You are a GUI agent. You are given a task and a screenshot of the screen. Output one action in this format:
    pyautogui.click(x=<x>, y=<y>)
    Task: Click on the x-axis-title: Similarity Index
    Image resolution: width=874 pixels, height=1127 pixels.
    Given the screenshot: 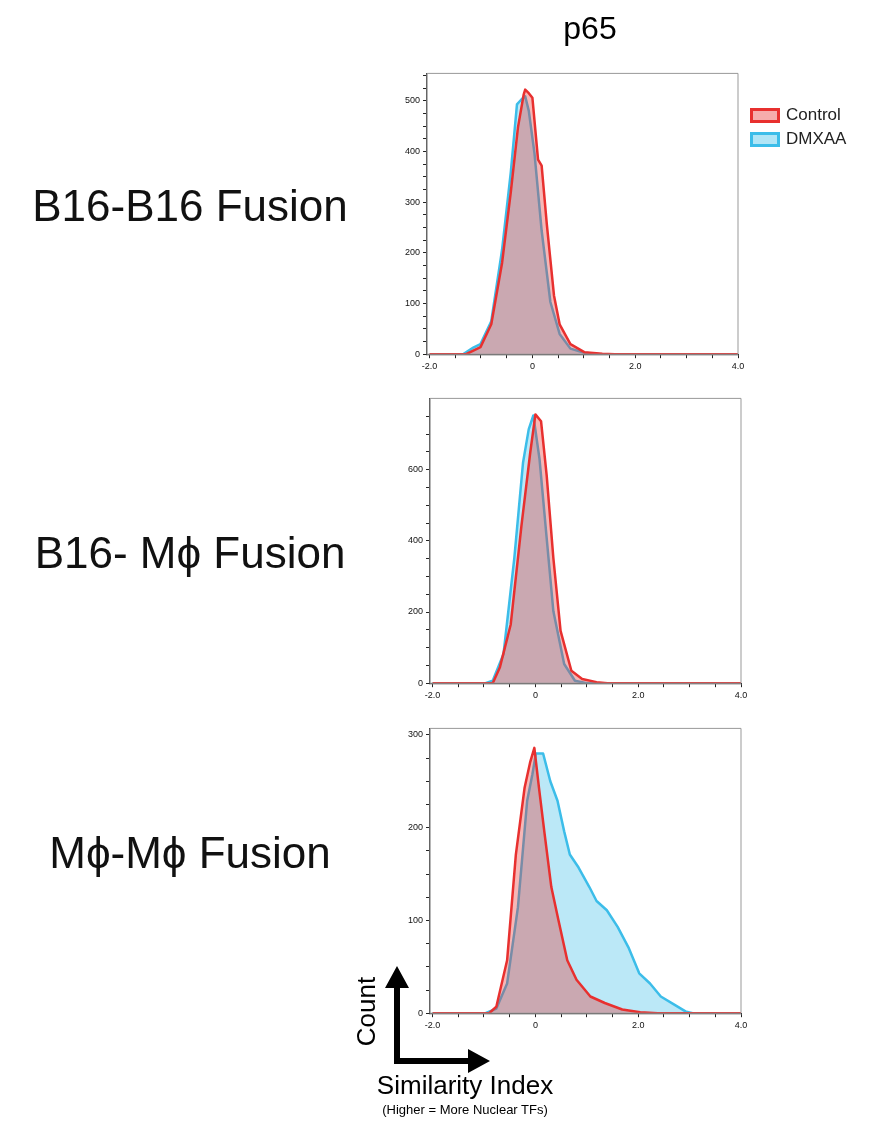 What is the action you would take?
    pyautogui.click(x=465, y=1085)
    